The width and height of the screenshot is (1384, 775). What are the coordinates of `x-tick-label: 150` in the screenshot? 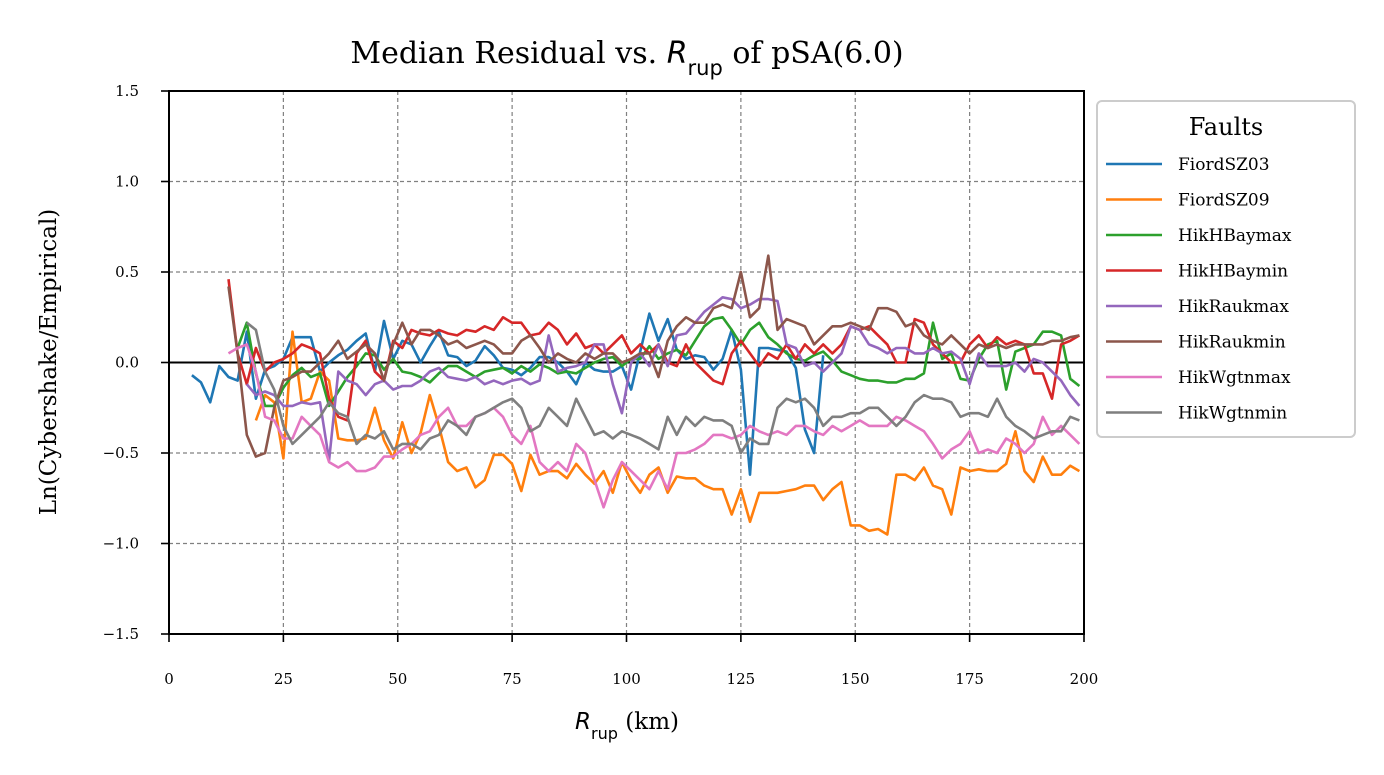 It's located at (855, 679).